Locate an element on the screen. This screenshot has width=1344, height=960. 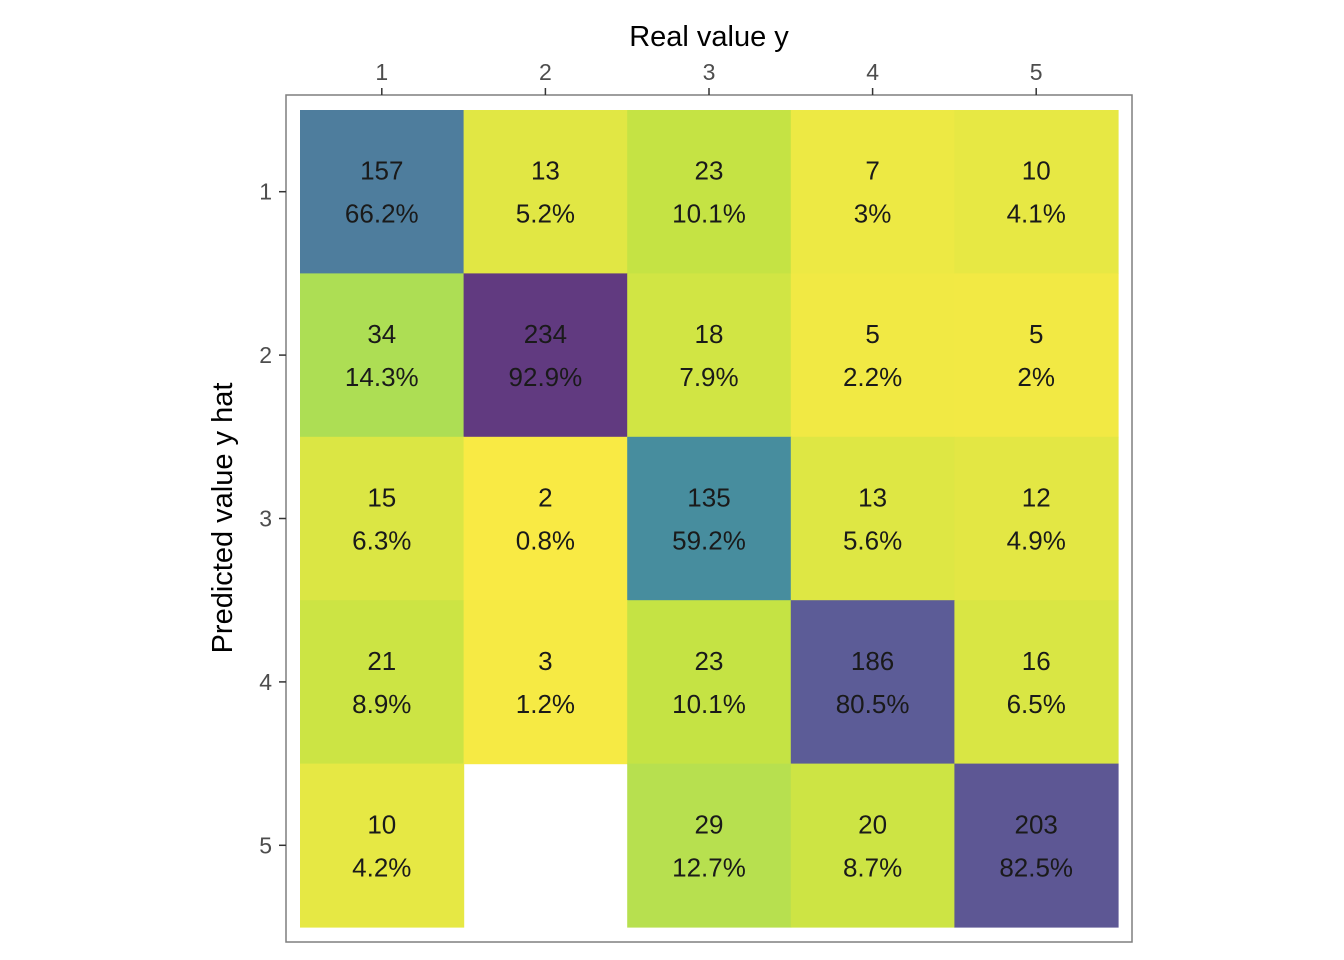
cell-percent-r3-c1: 6.3% is located at coordinates (381, 541).